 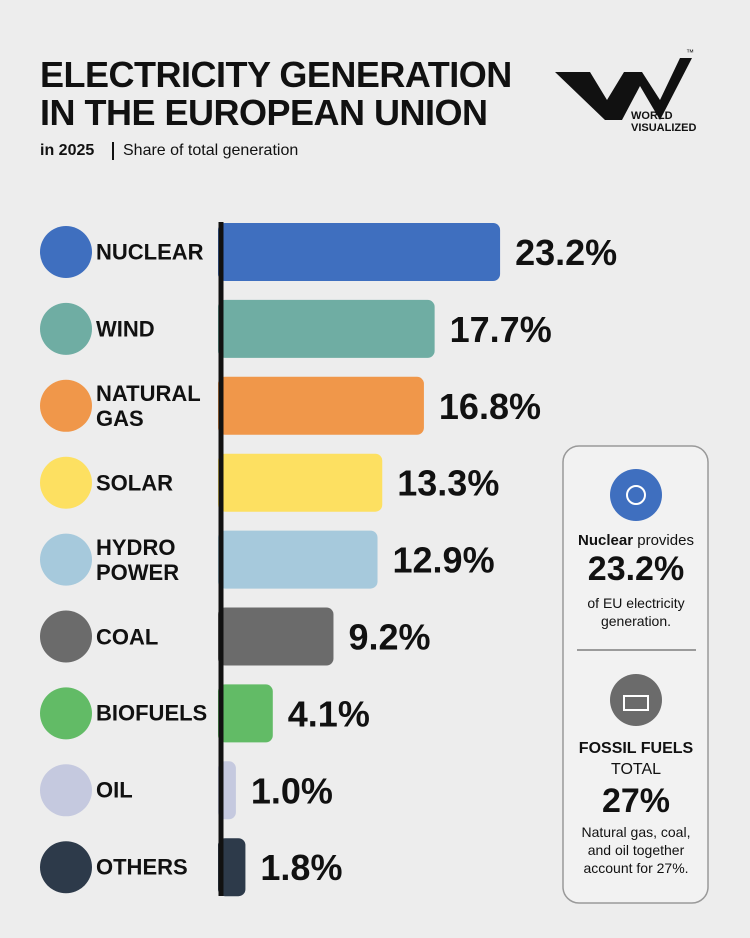 I want to click on subtitle: Share of total generation, so click(x=211, y=150).